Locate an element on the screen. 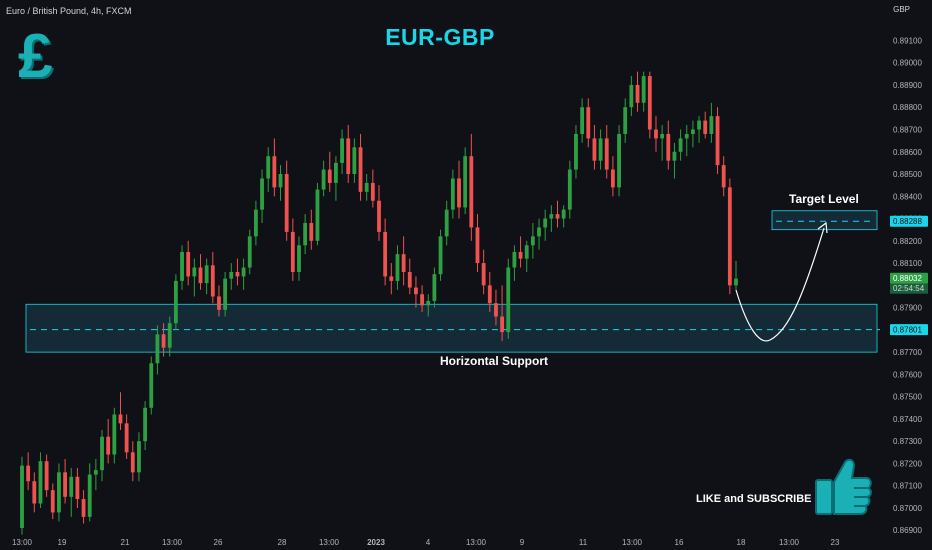 This screenshot has height=550, width=932. time-tick-label: 21 is located at coordinates (125, 542).